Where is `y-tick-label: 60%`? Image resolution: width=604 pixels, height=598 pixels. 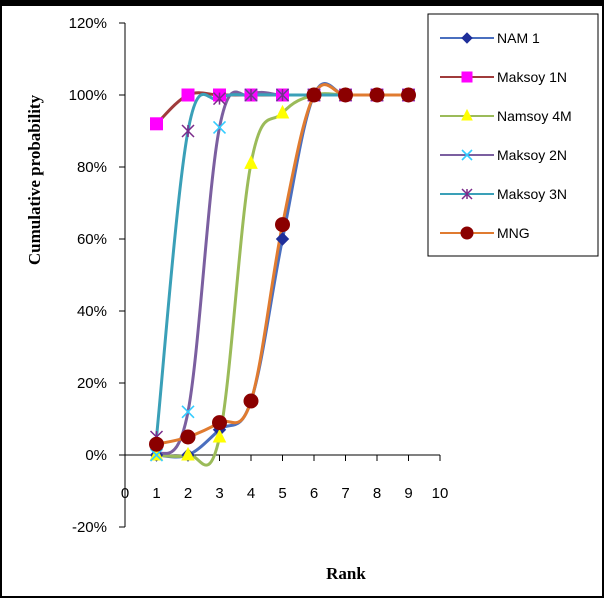 y-tick-label: 60% is located at coordinates (92, 239).